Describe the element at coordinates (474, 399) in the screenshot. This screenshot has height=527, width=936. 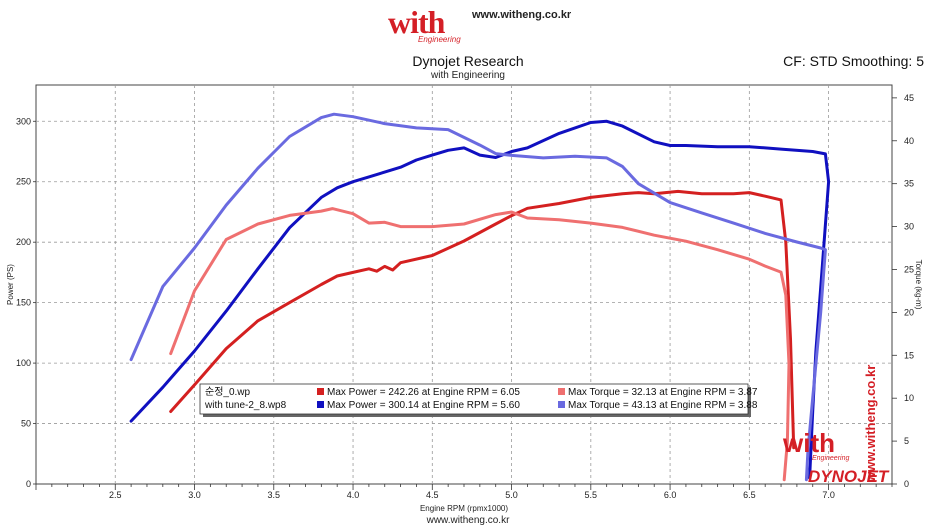
I see `legend-box` at that location.